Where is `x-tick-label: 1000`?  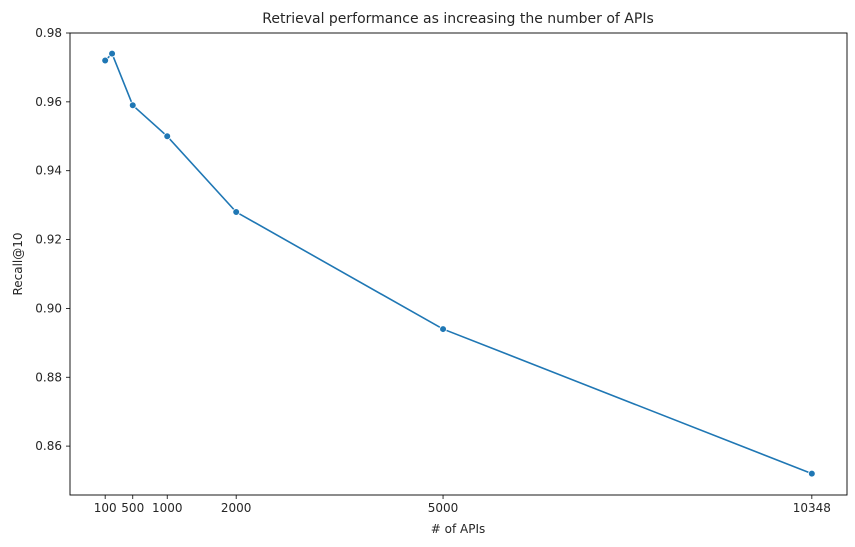 x-tick-label: 1000 is located at coordinates (167, 508).